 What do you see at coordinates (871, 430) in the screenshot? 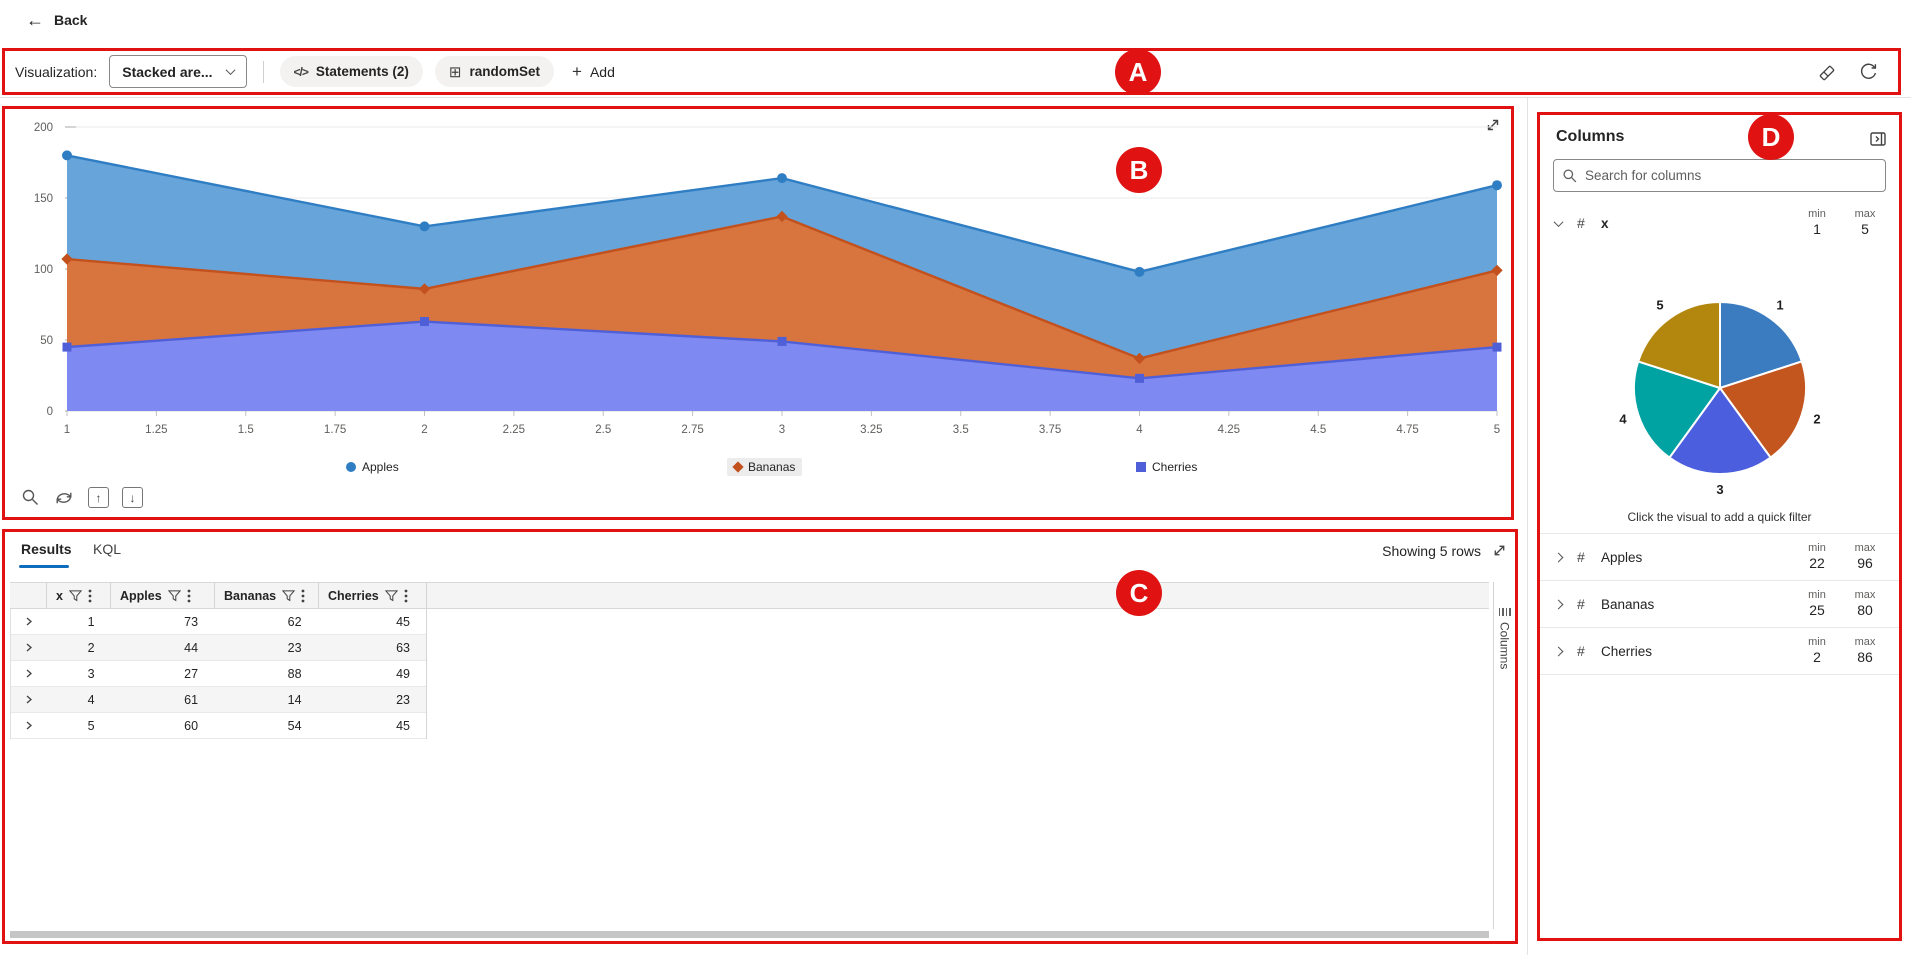
I see `svg-text: 3.25` at bounding box center [871, 430].